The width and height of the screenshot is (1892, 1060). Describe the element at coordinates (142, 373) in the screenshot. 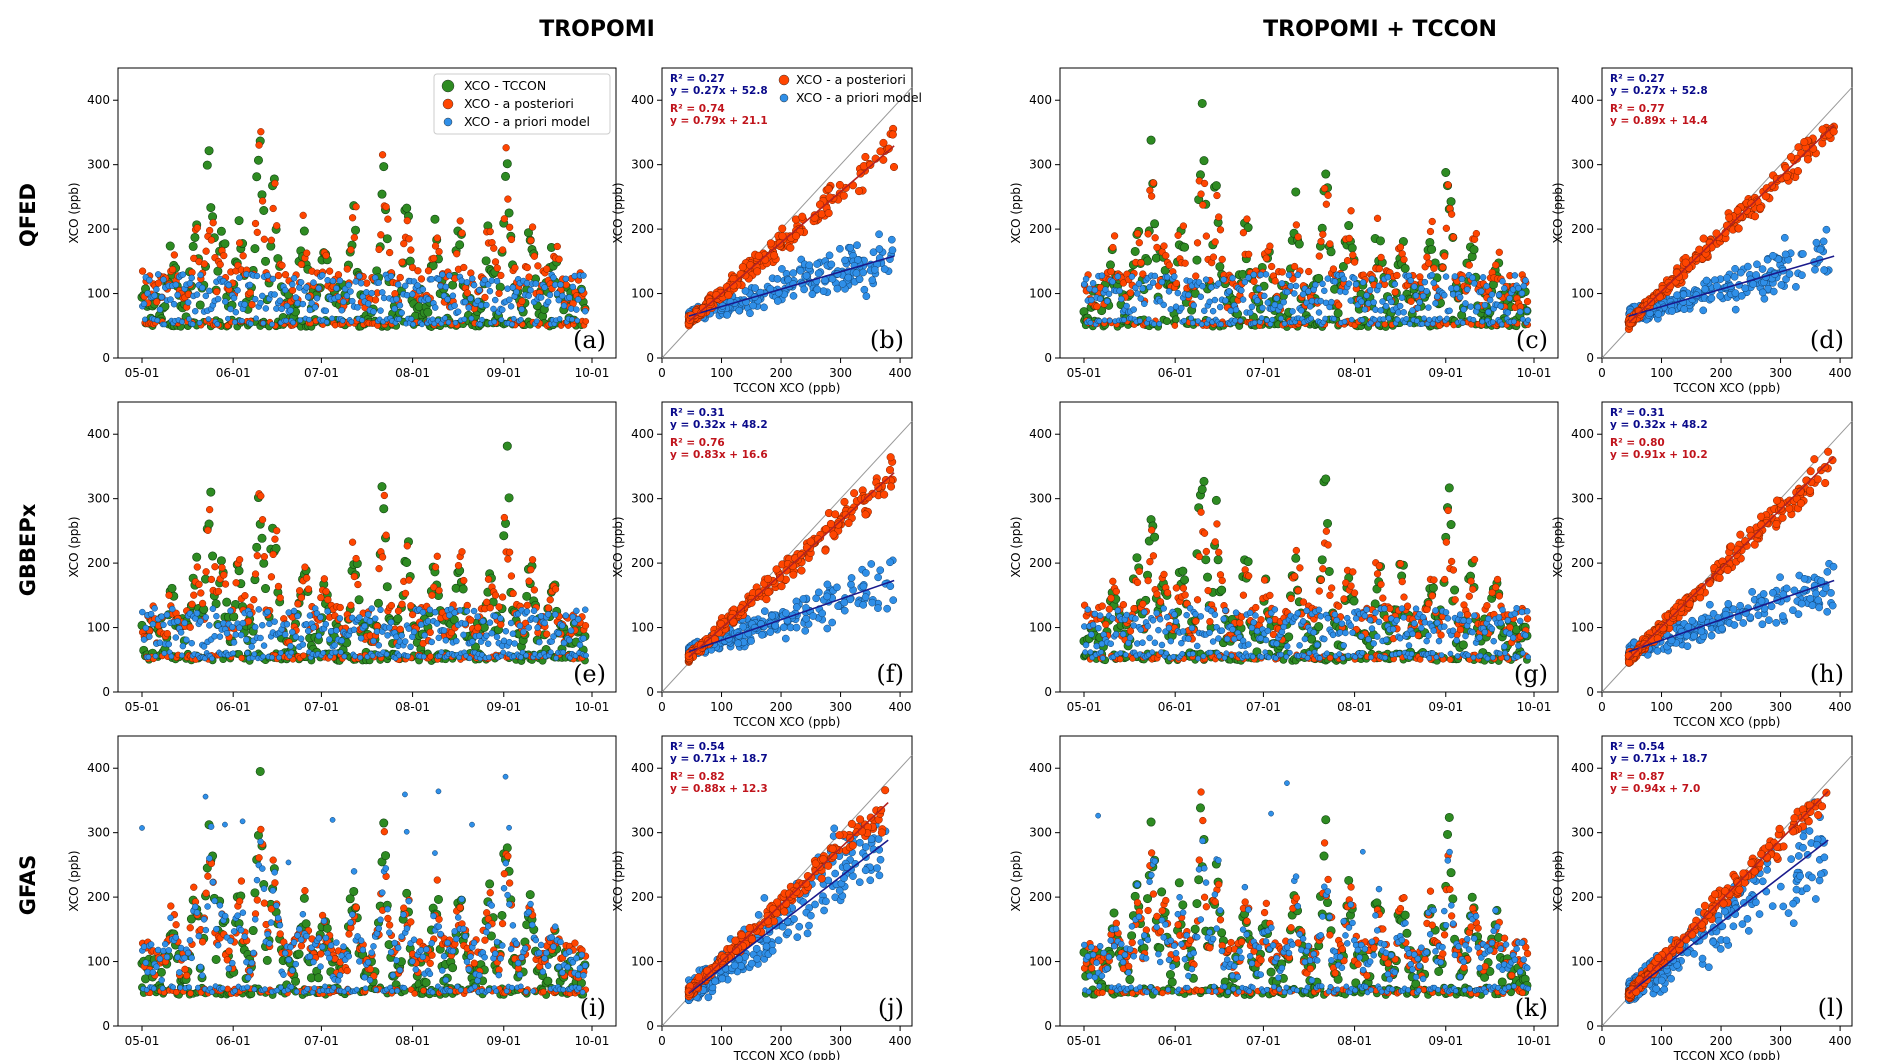

I see `x-tick-label: 05-01` at that location.